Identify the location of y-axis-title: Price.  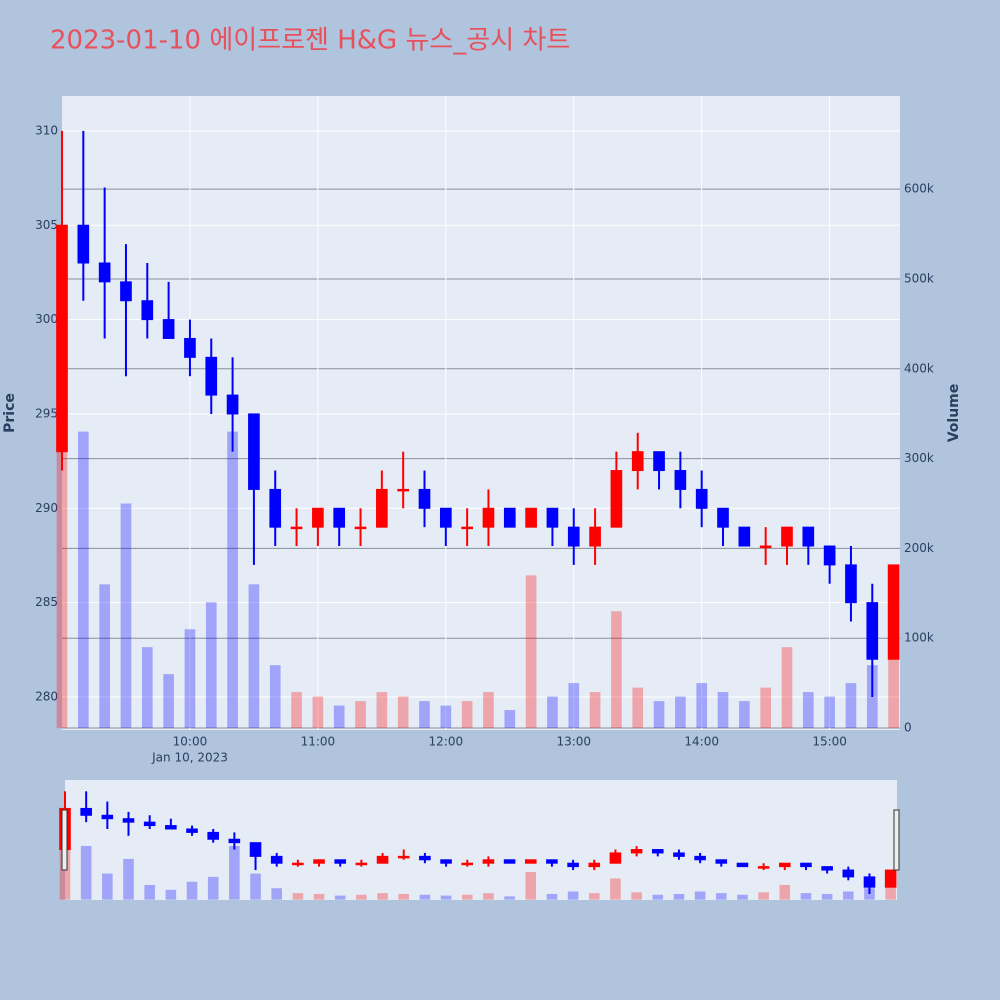
(10, 413).